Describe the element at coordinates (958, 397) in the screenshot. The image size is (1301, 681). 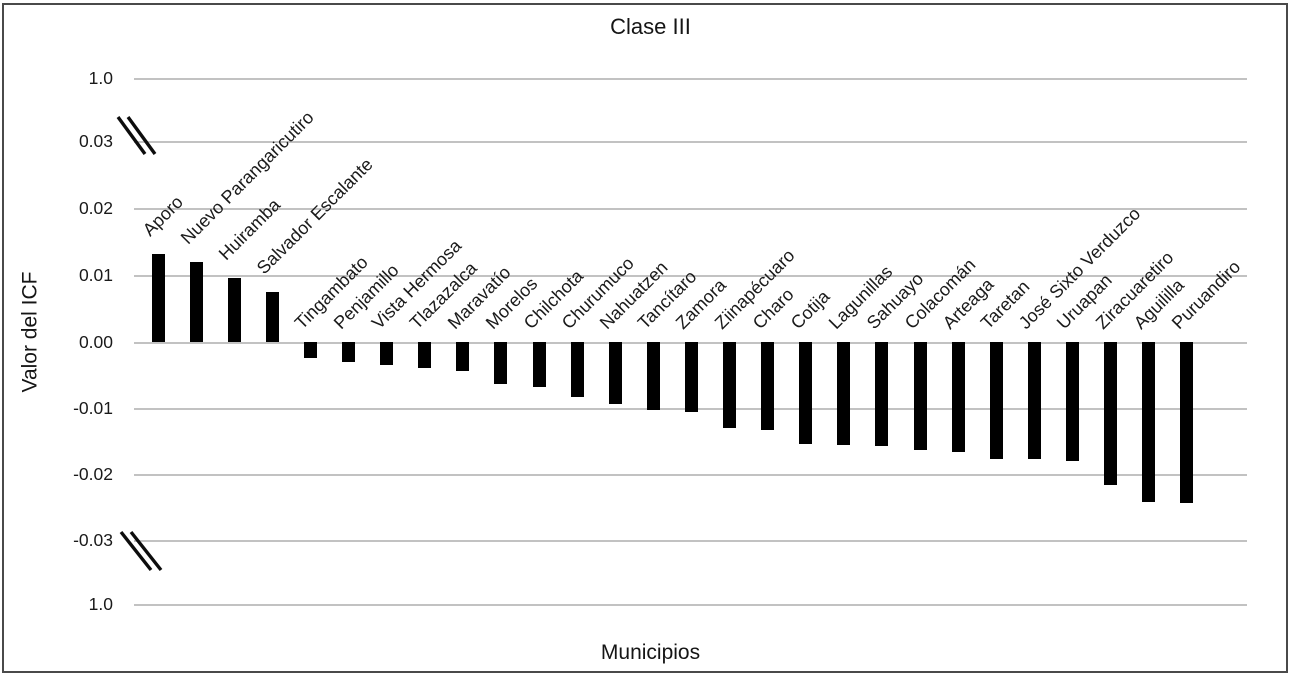
I see `bar-arteaga` at that location.